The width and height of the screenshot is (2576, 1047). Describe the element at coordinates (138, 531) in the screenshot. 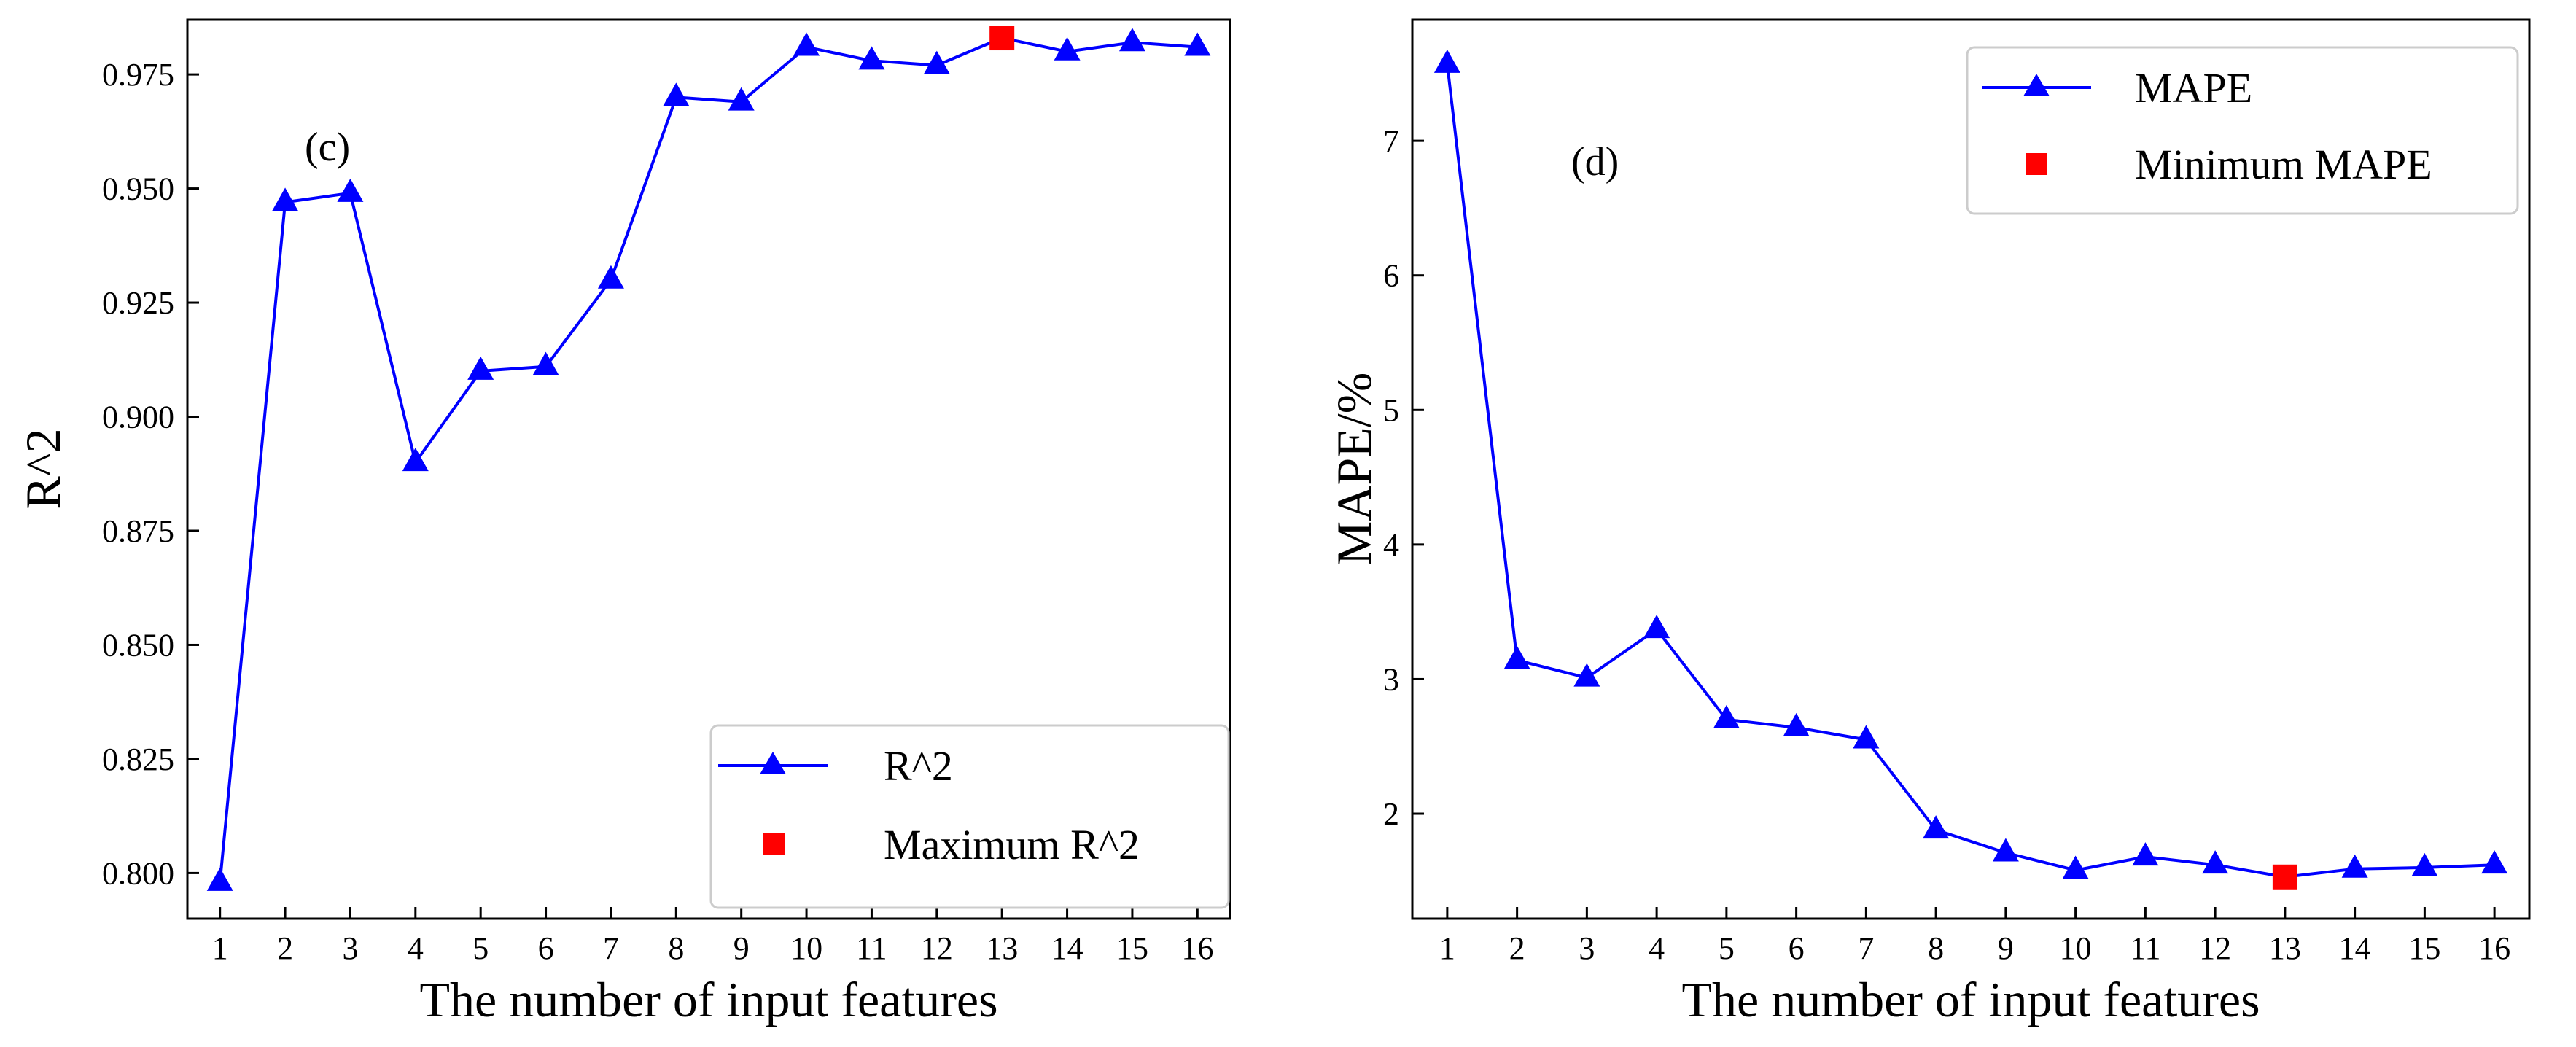

I see `y-tick-label: 0.875` at that location.